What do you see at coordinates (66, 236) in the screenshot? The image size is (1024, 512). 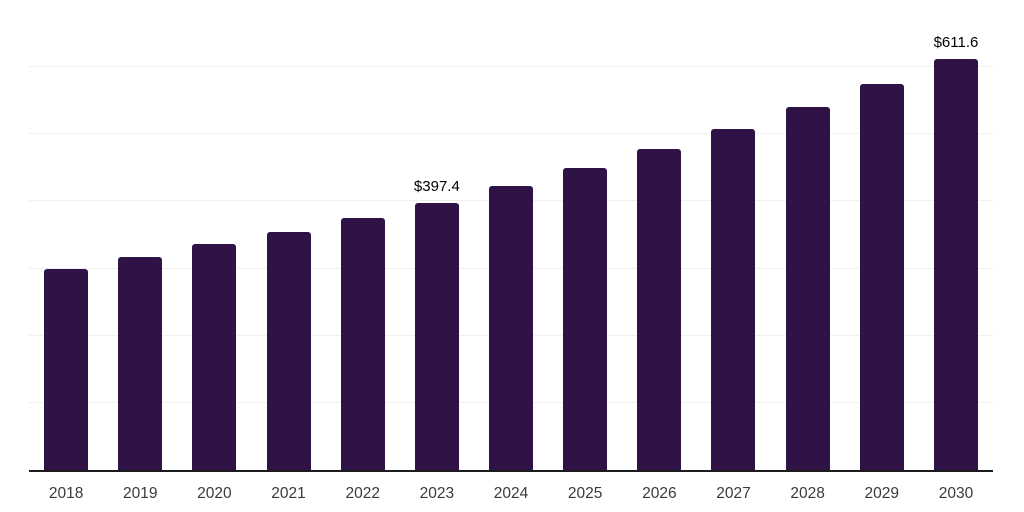 I see `bar-slot-2018` at bounding box center [66, 236].